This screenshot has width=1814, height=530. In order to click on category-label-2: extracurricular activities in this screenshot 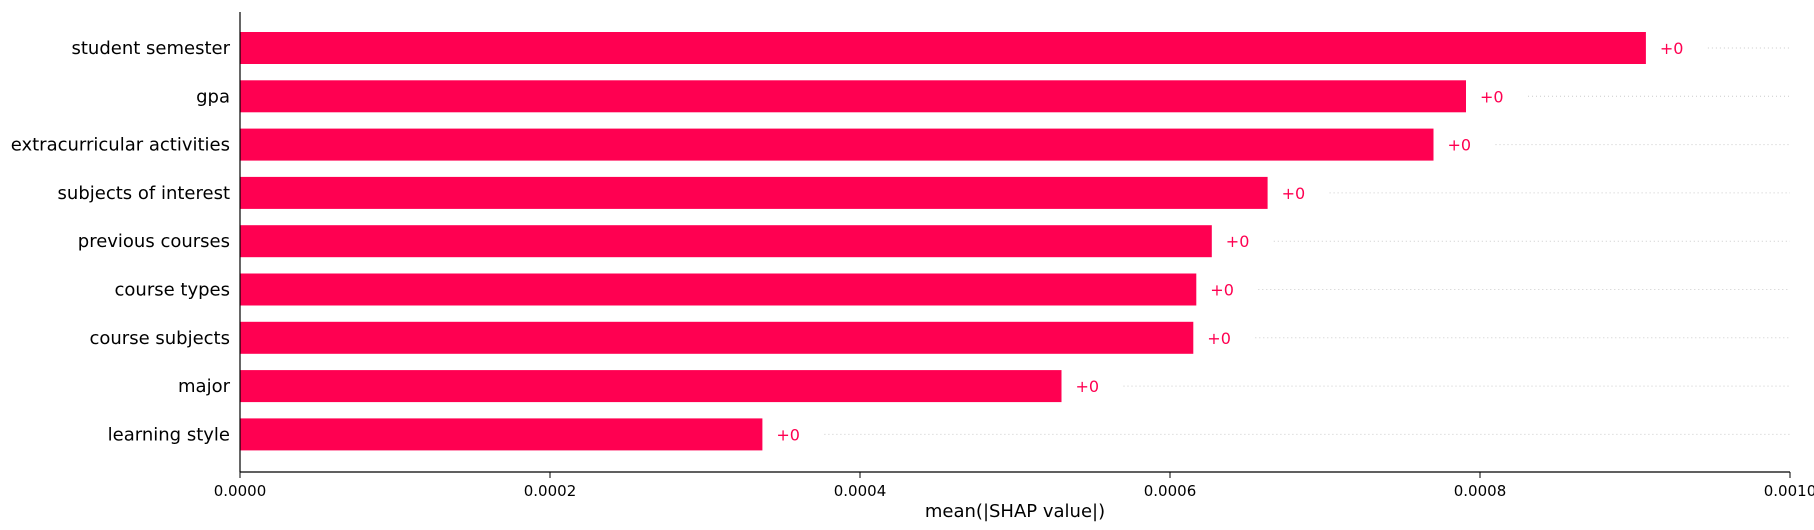, I will do `click(120, 145)`.